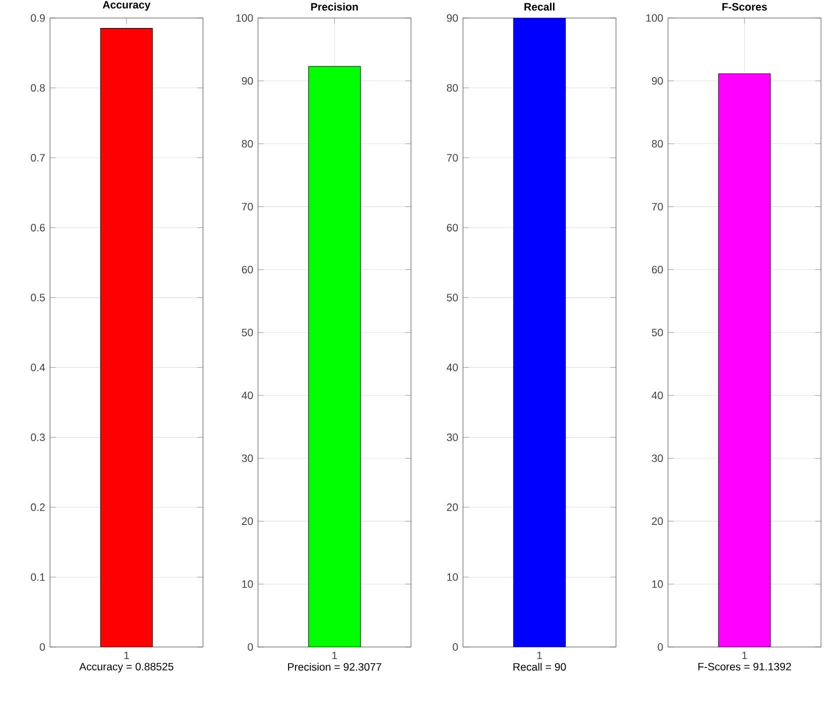 Image resolution: width=832 pixels, height=705 pixels. What do you see at coordinates (37, 507) in the screenshot?
I see `y-tick-label: 0.2` at bounding box center [37, 507].